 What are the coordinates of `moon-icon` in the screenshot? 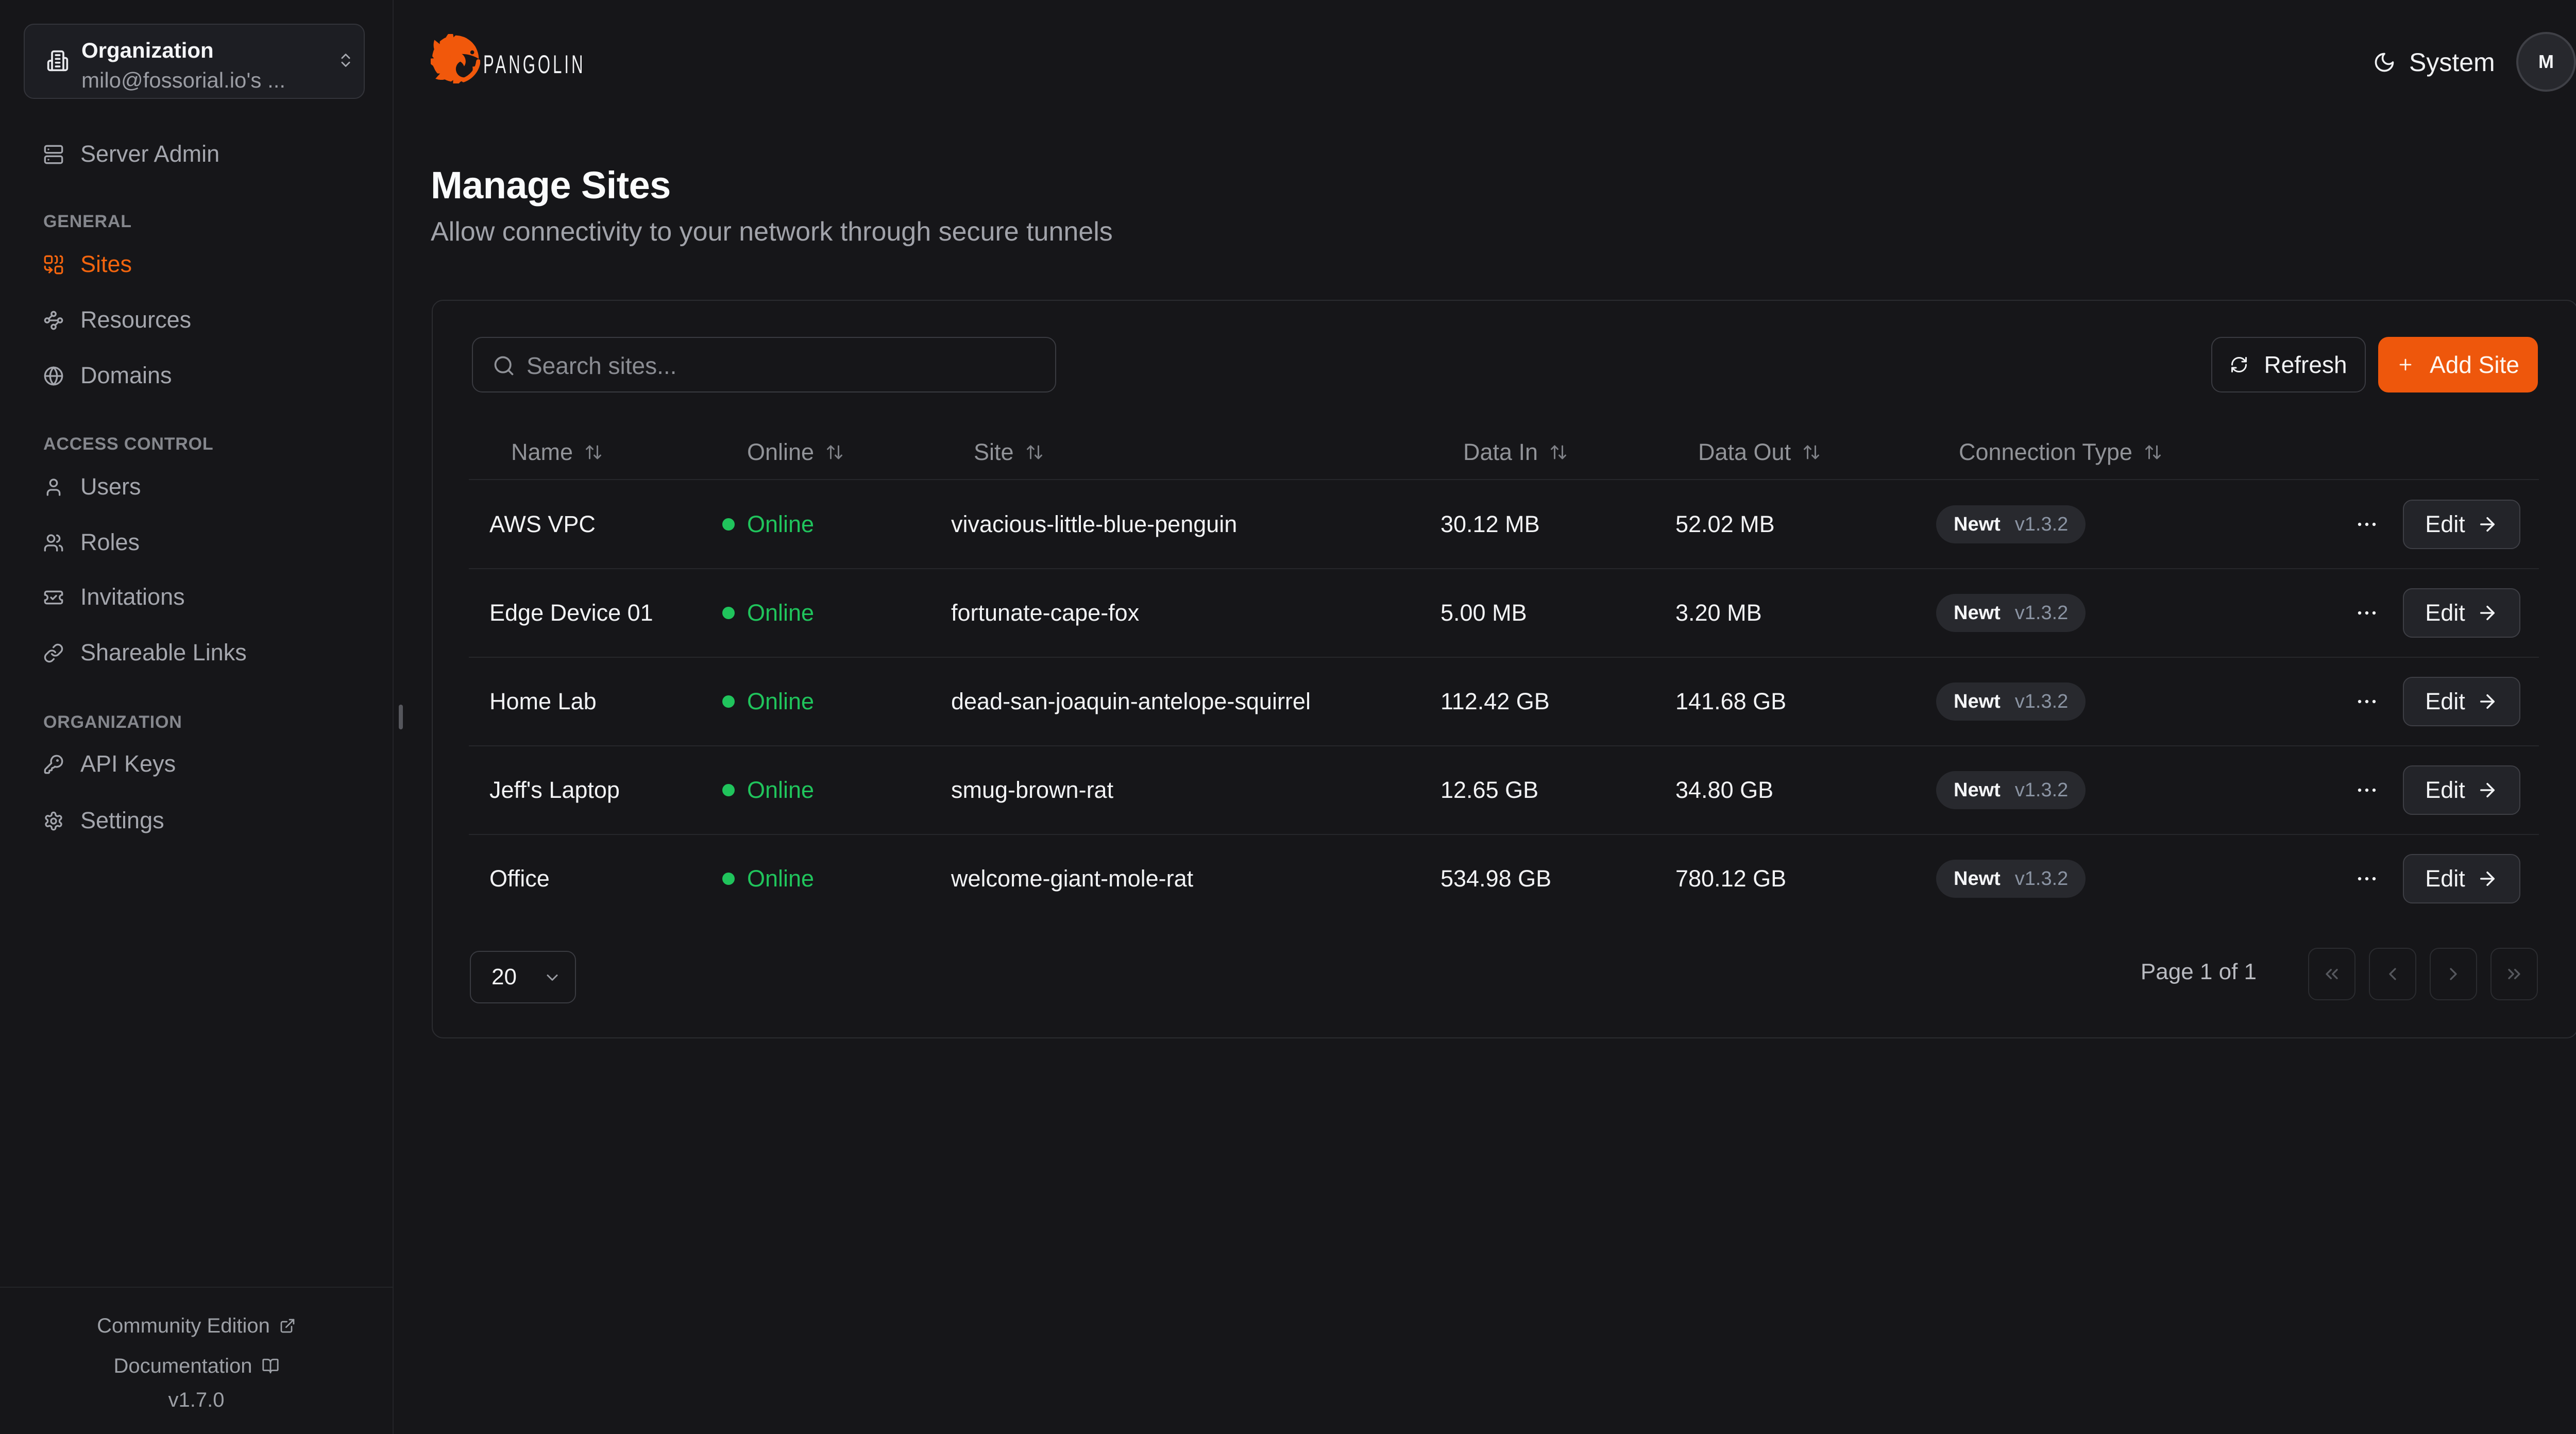 It's located at (2385, 62).